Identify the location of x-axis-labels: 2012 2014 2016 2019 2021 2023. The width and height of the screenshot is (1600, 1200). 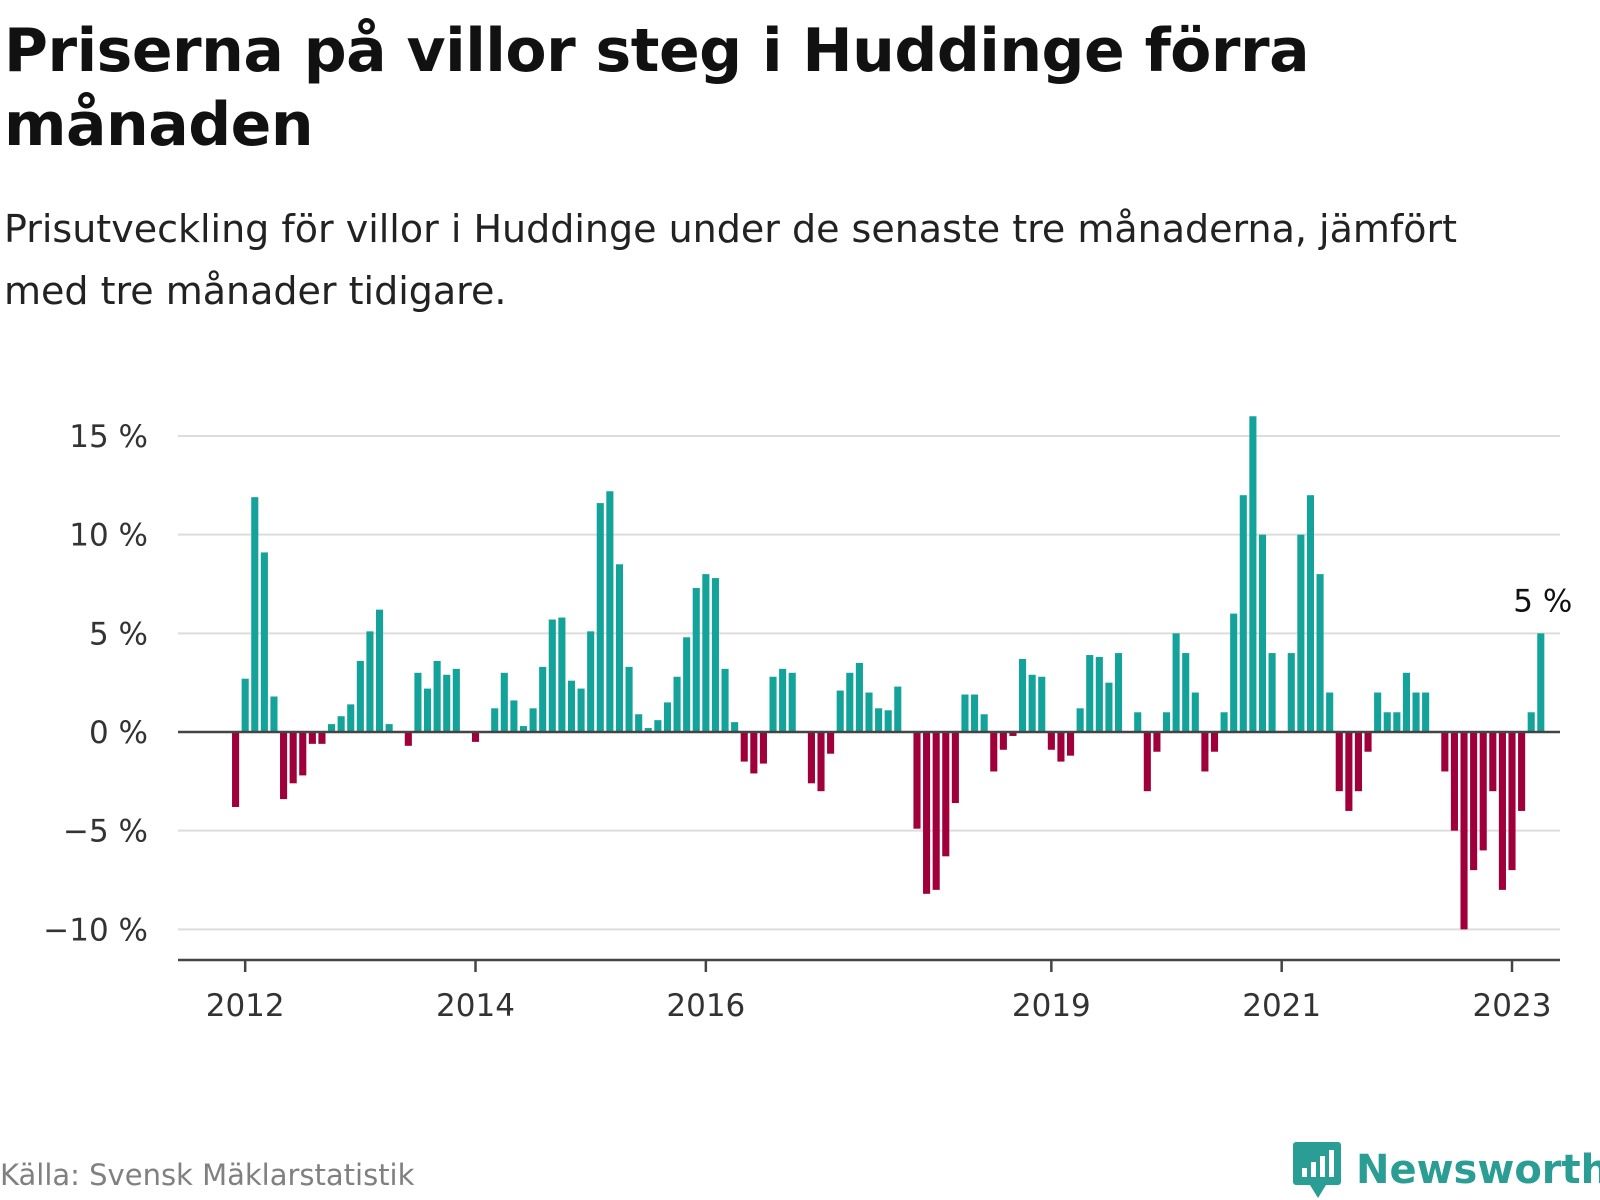
(879, 992).